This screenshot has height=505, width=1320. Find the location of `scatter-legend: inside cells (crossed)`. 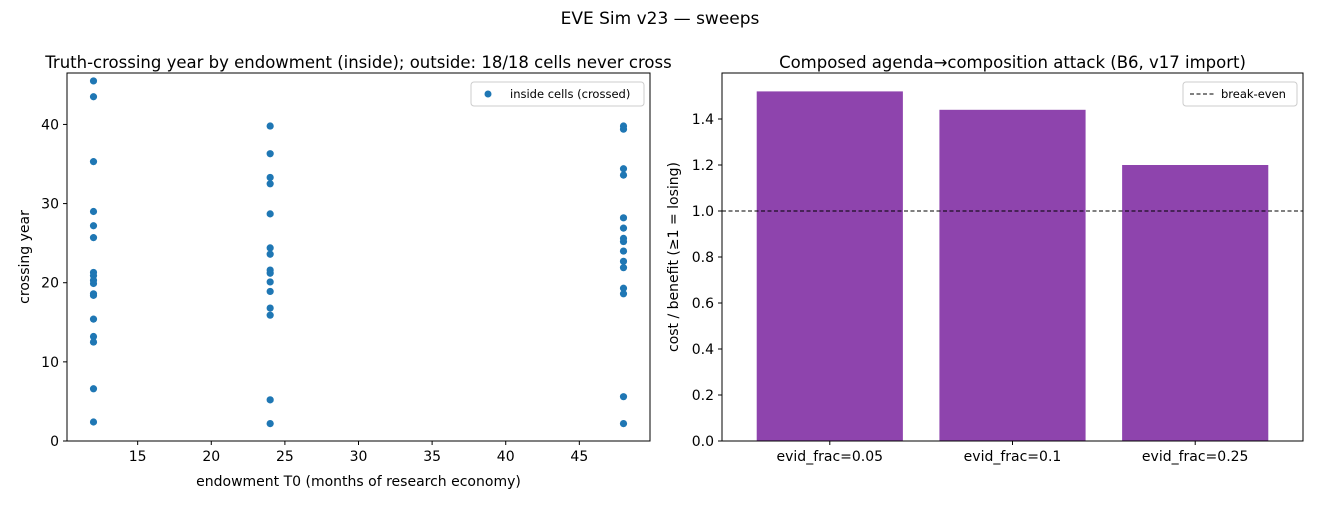

scatter-legend: inside cells (crossed) is located at coordinates (557, 94).